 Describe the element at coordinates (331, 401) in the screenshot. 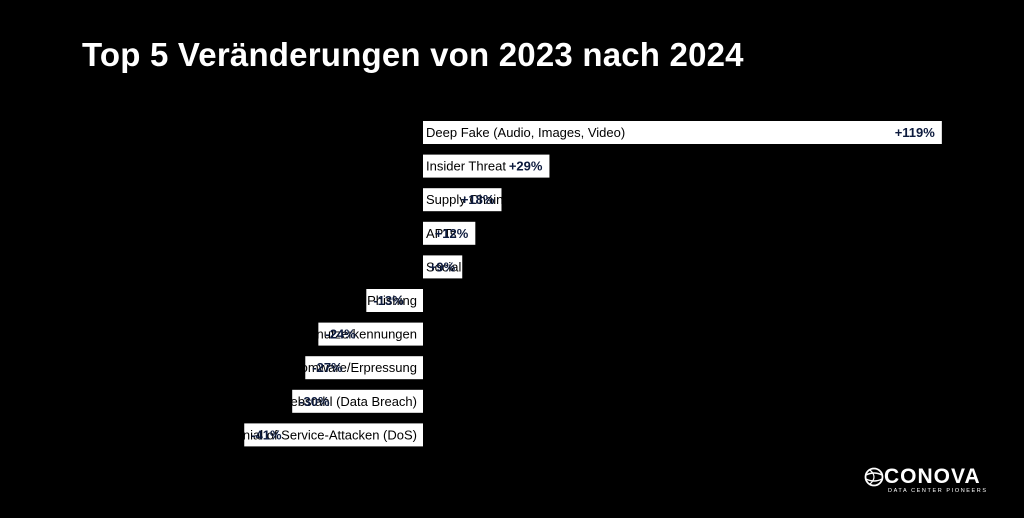

I see `category-label-datendiebstahl-data-breach: Datendiebstahl (Data Breach)` at that location.